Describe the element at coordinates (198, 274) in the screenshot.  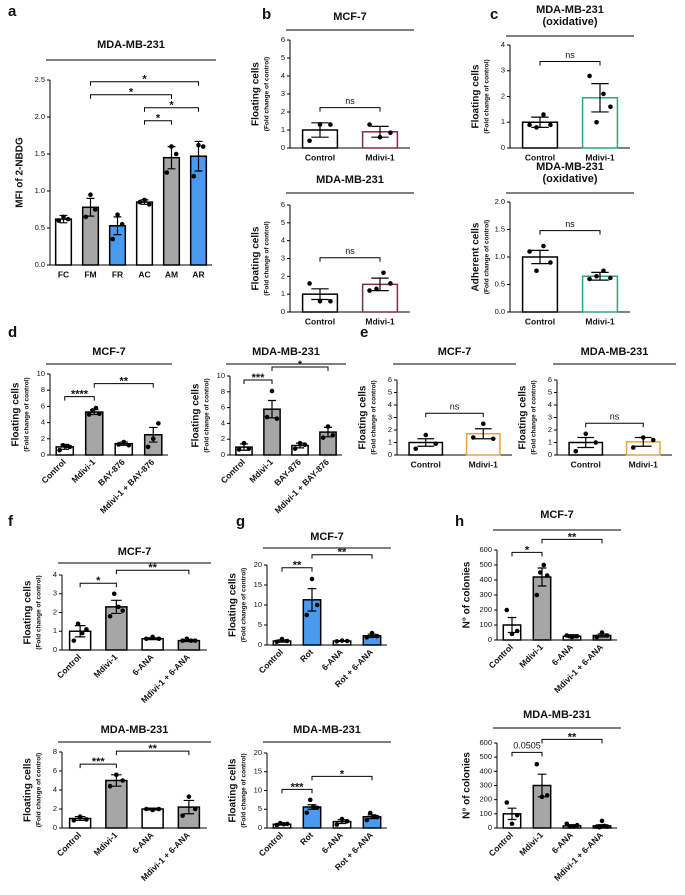
I see `x-tick-label: AR` at that location.